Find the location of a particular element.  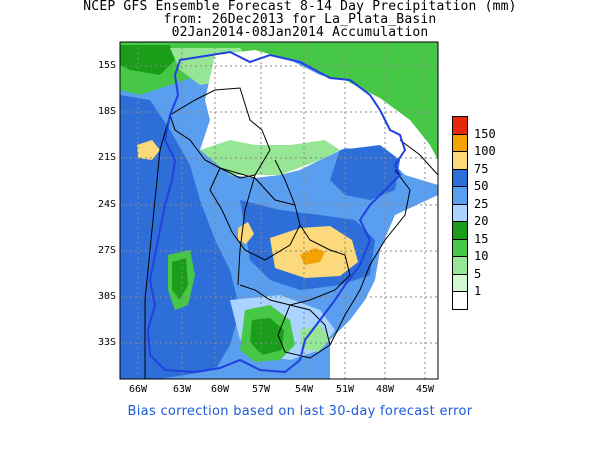

precip-dark-green-north is located at coordinates (147, 60).